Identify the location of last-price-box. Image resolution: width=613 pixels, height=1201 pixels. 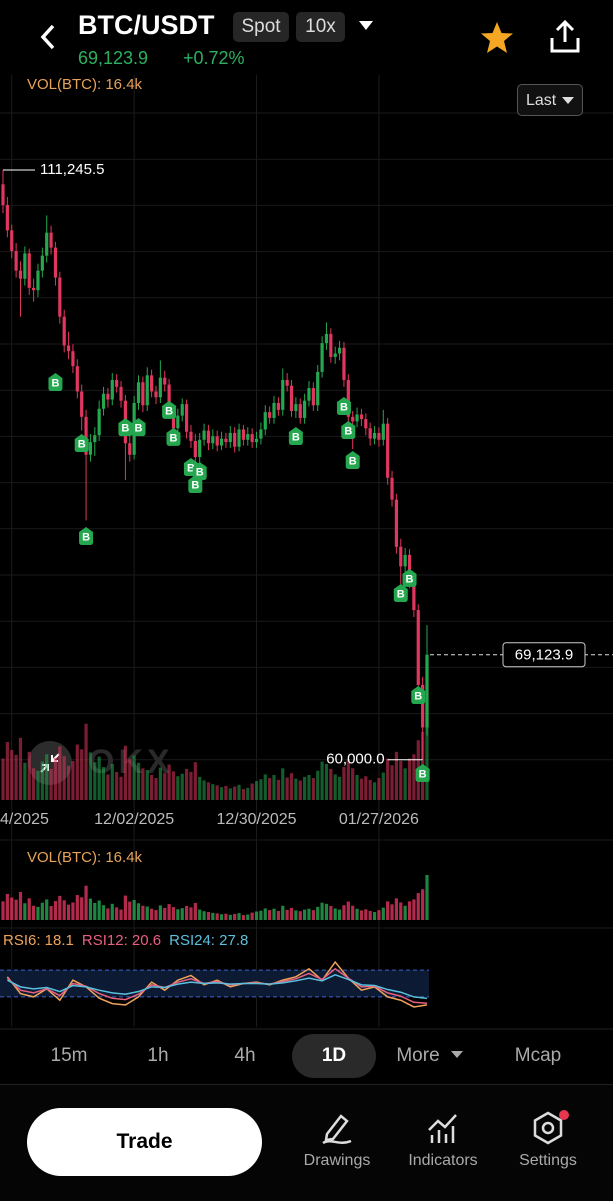
(544, 655).